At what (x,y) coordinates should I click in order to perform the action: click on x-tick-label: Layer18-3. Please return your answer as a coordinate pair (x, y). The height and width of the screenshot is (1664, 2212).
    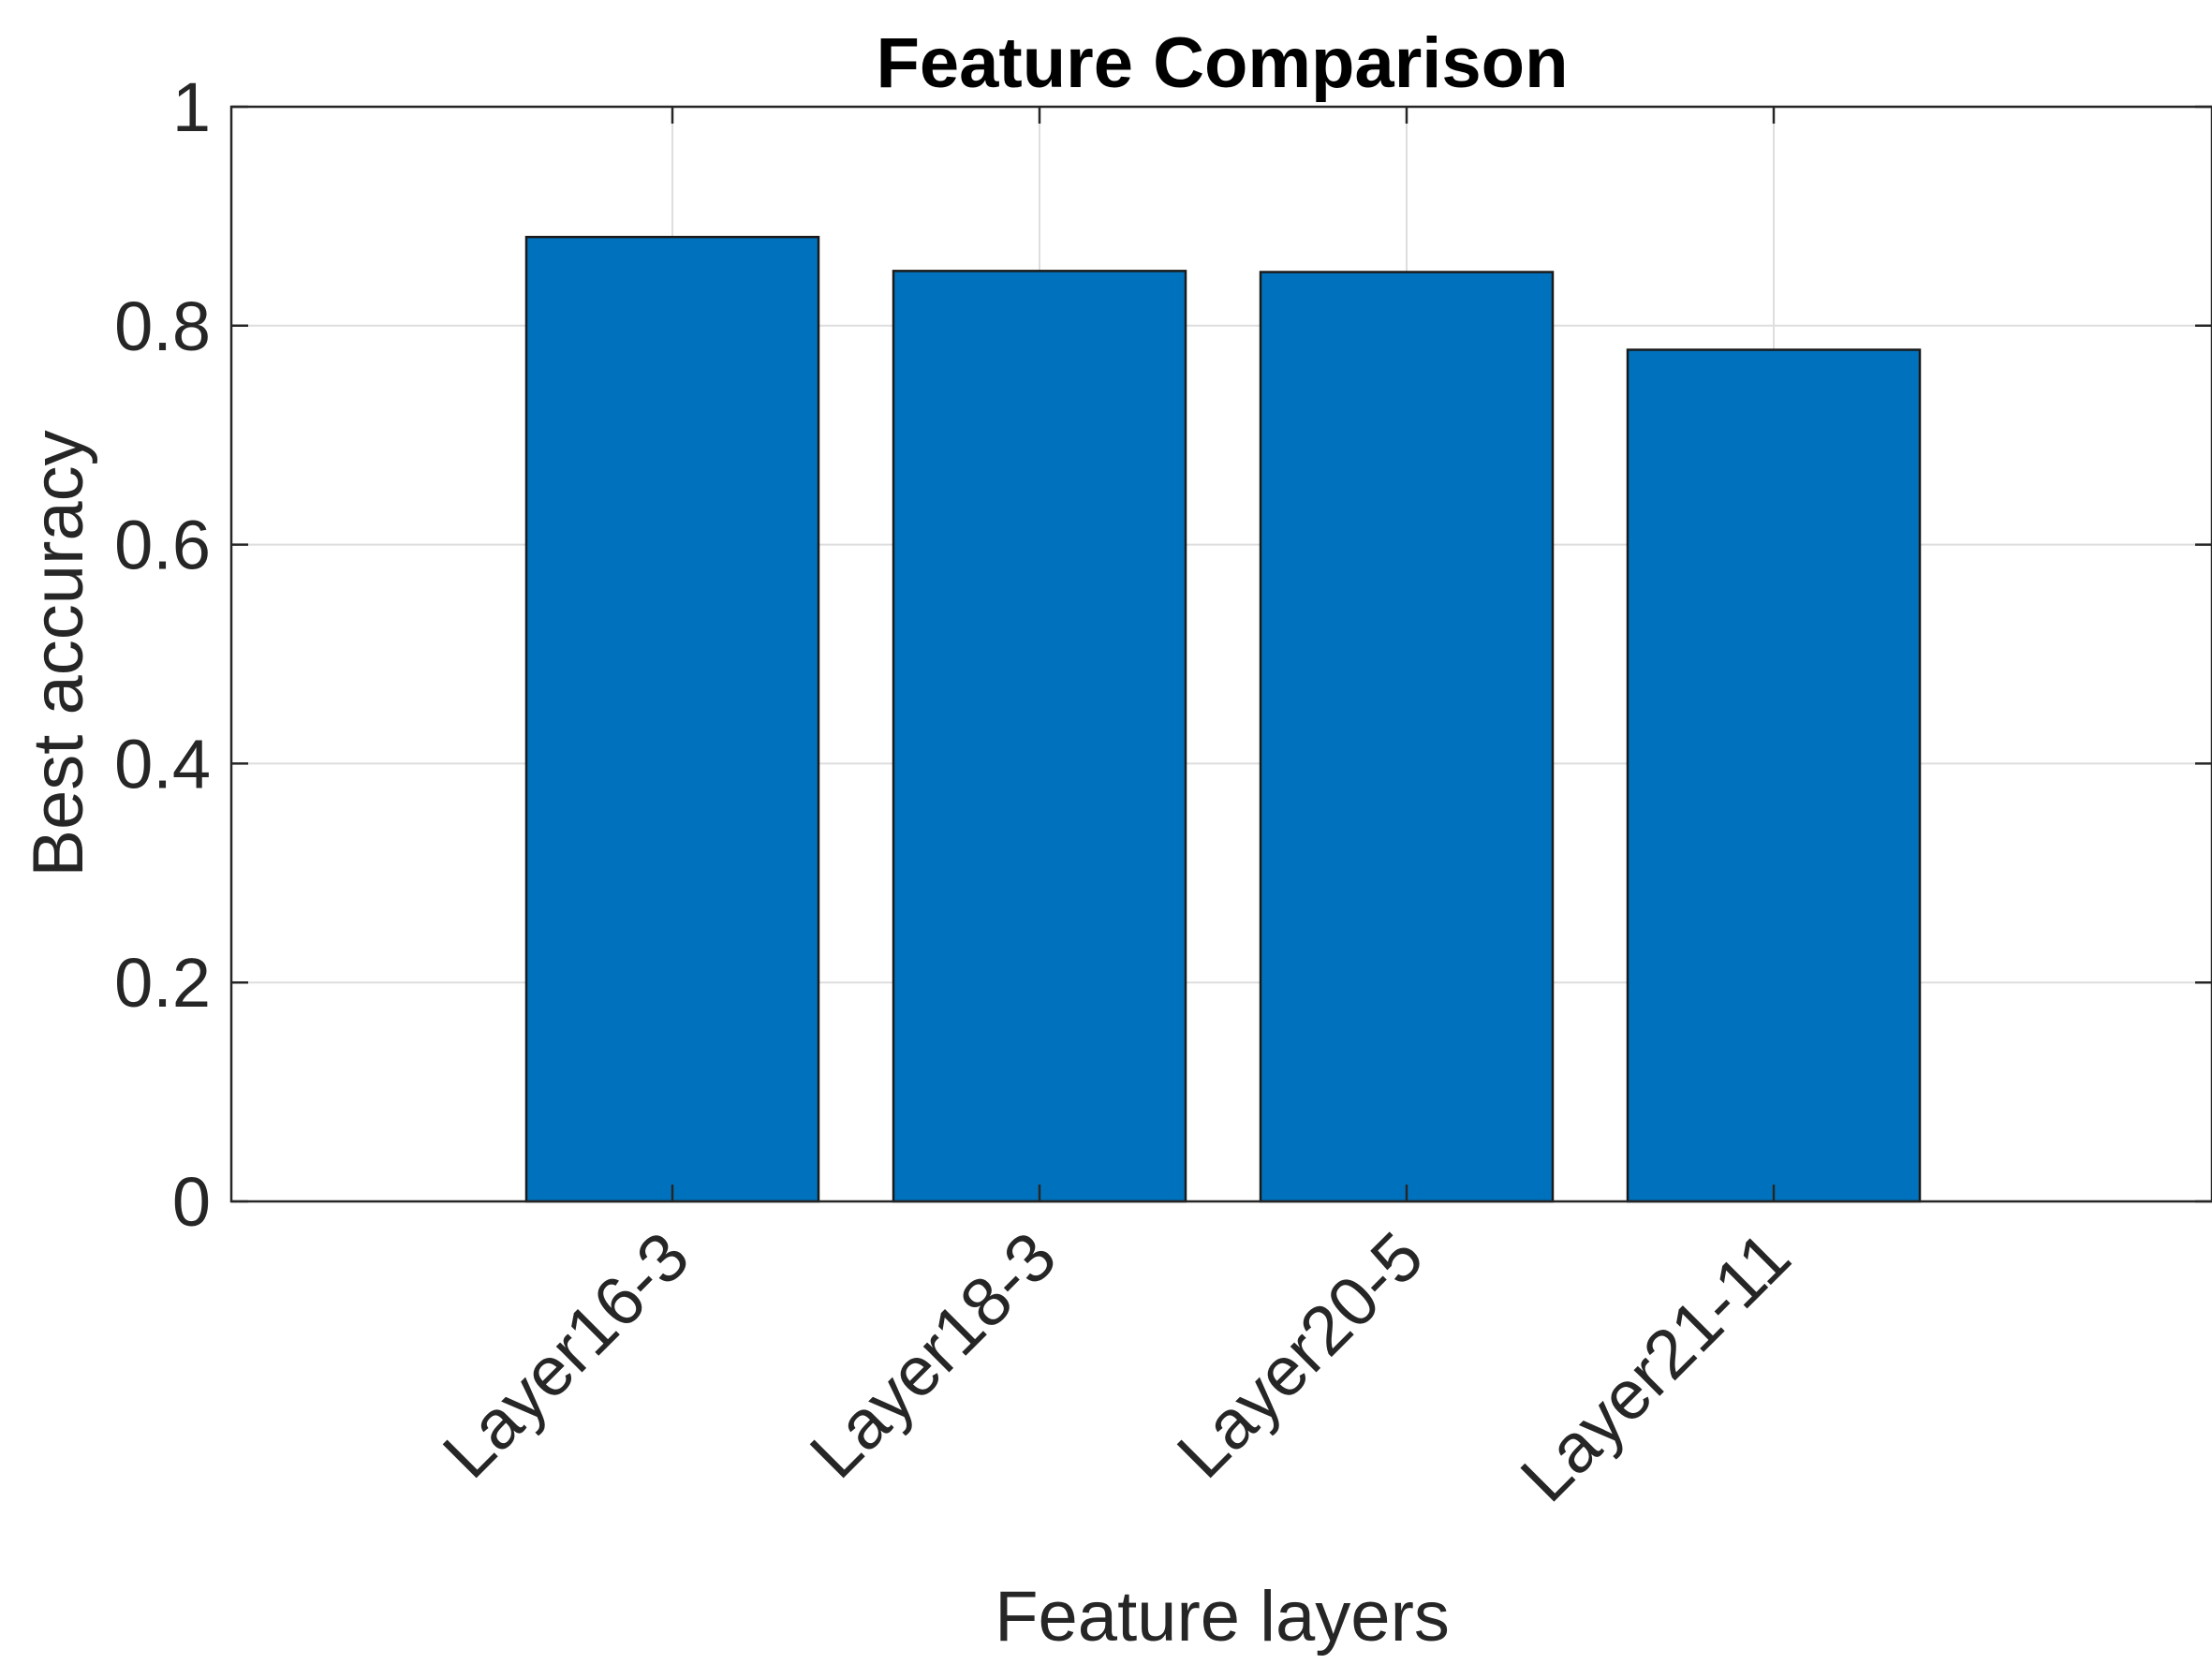
    Looking at the image, I should click on (933, 1355).